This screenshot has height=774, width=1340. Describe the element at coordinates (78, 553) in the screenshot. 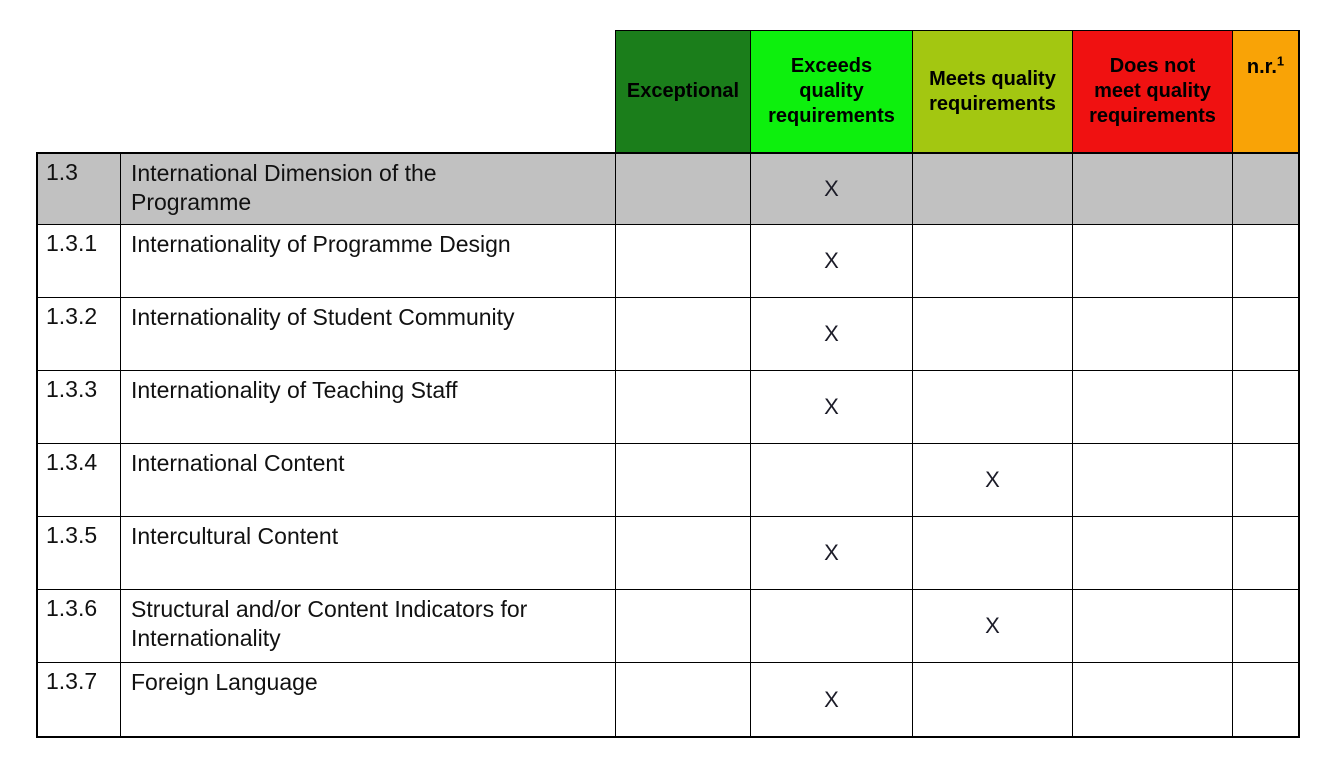

I see `row-number: 1.3.5` at that location.